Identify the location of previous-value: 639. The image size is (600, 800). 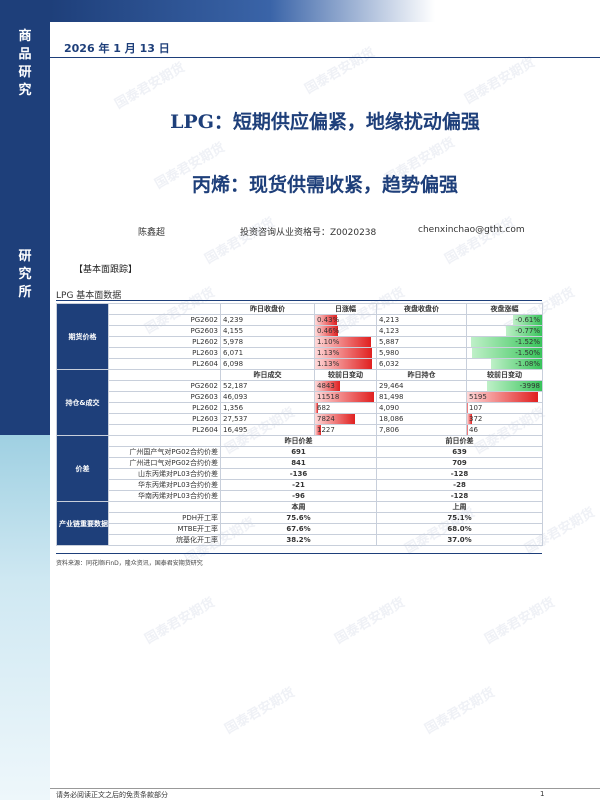
(459, 452).